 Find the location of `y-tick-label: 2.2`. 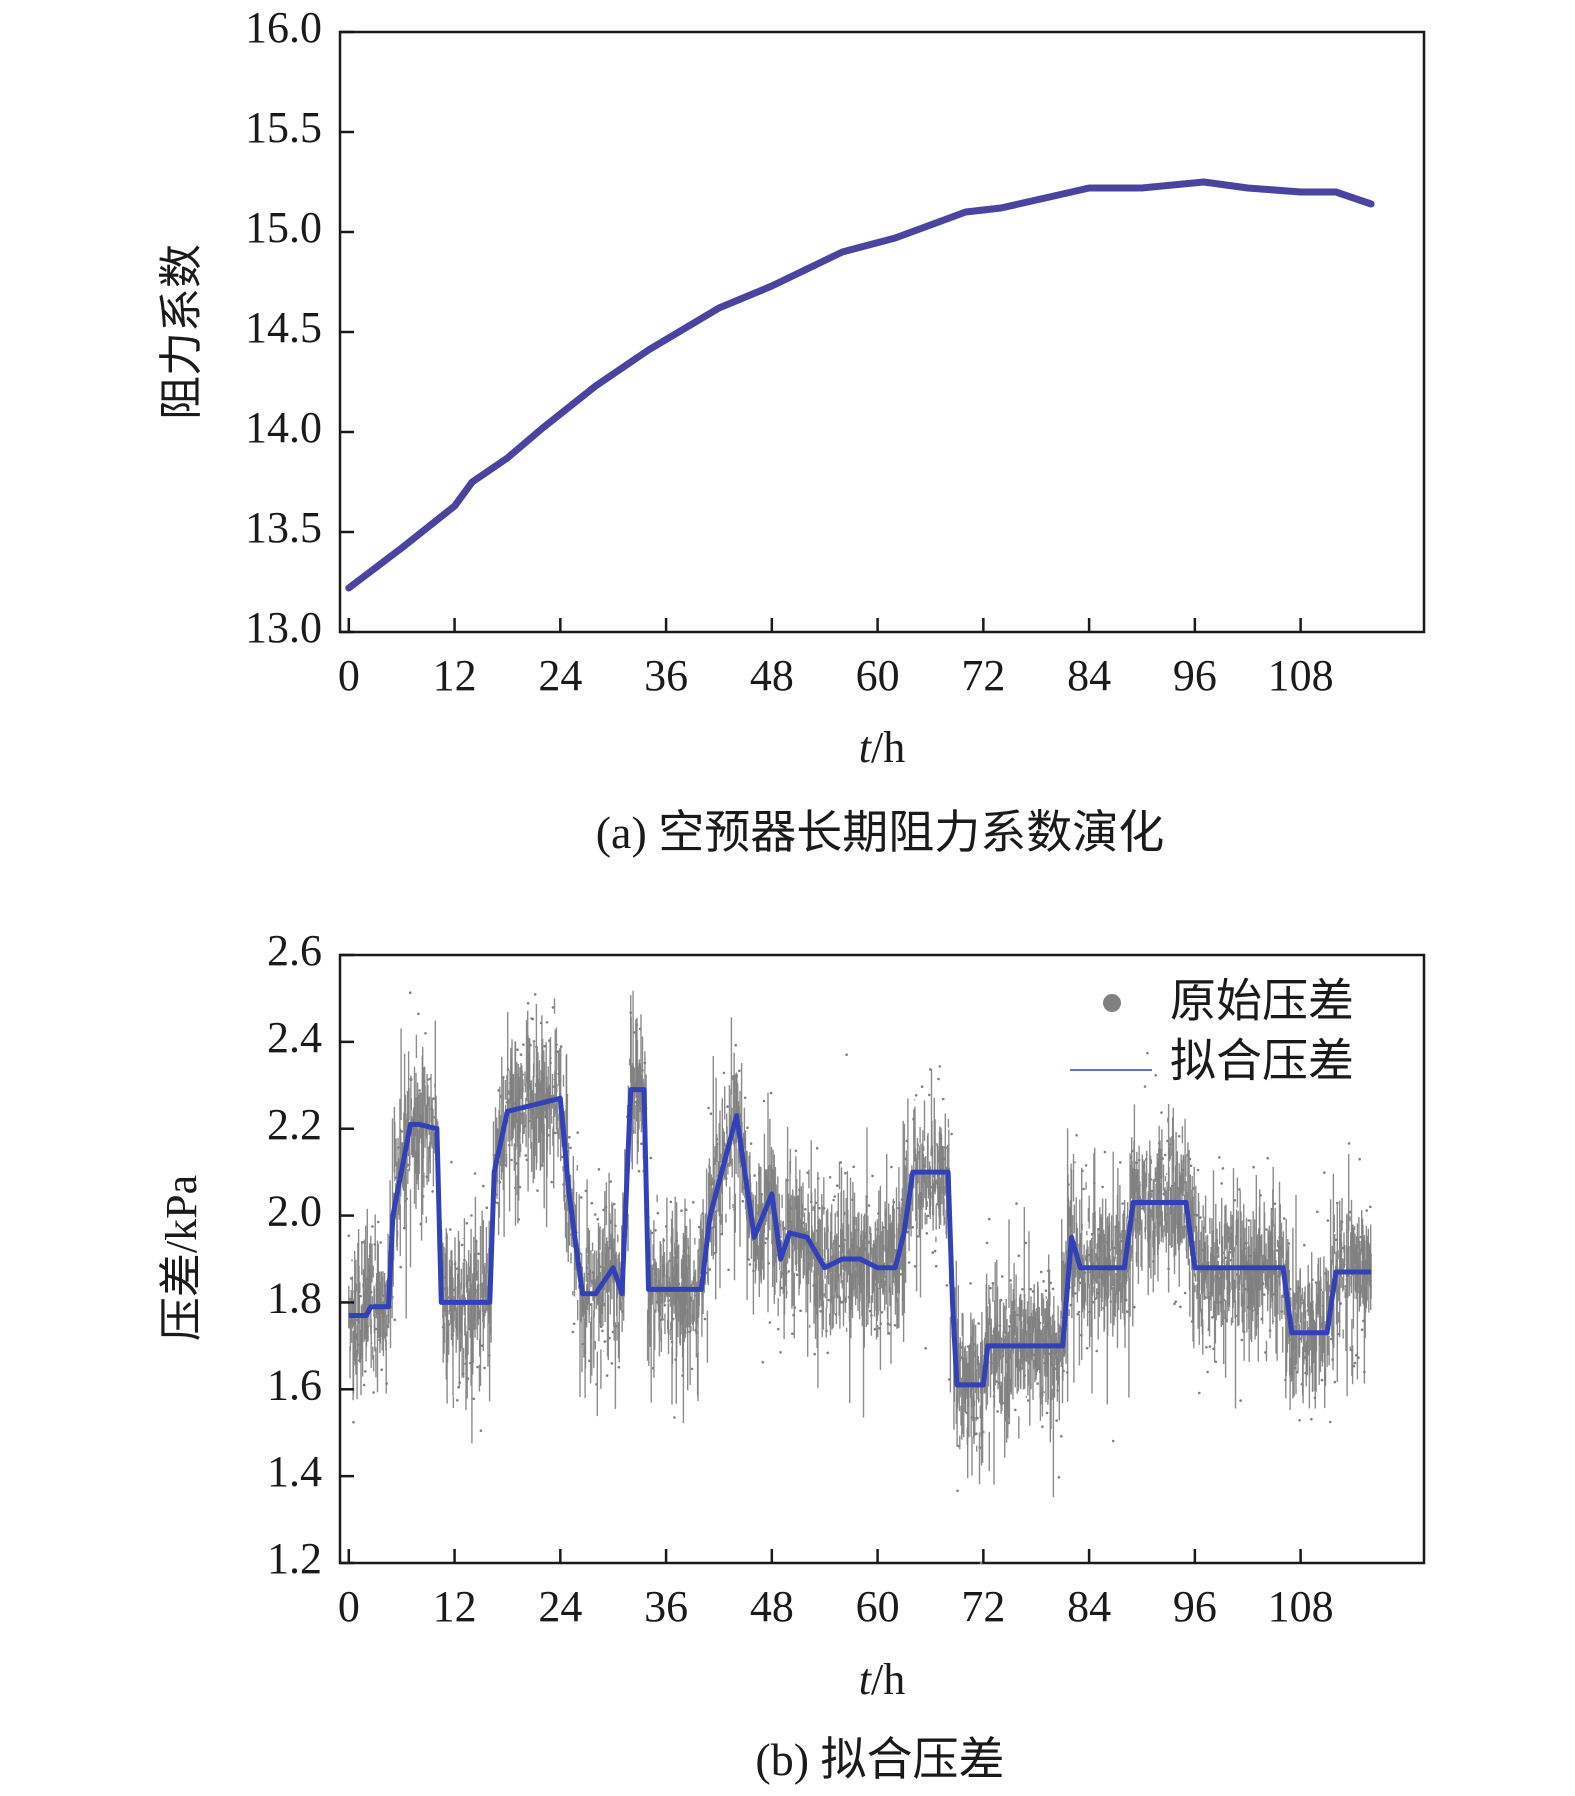

y-tick-label: 2.2 is located at coordinates (294, 1124).